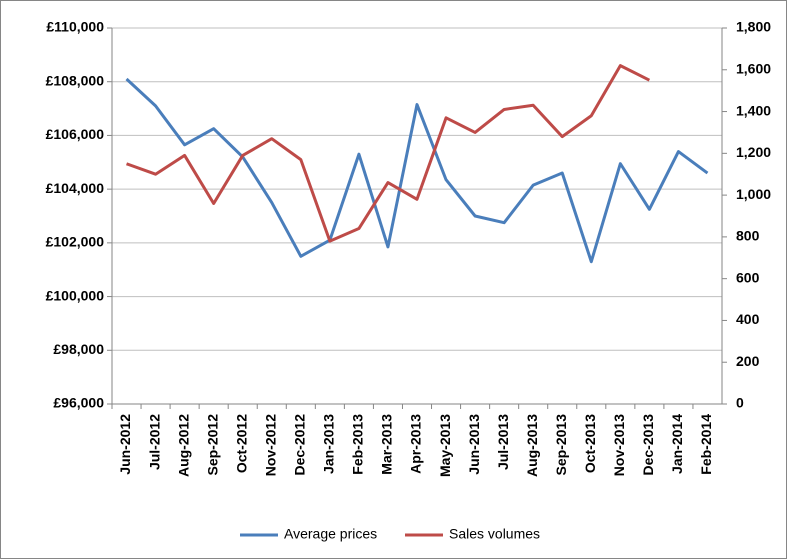  I want to click on y-tick-label: £96,000, so click(78, 403).